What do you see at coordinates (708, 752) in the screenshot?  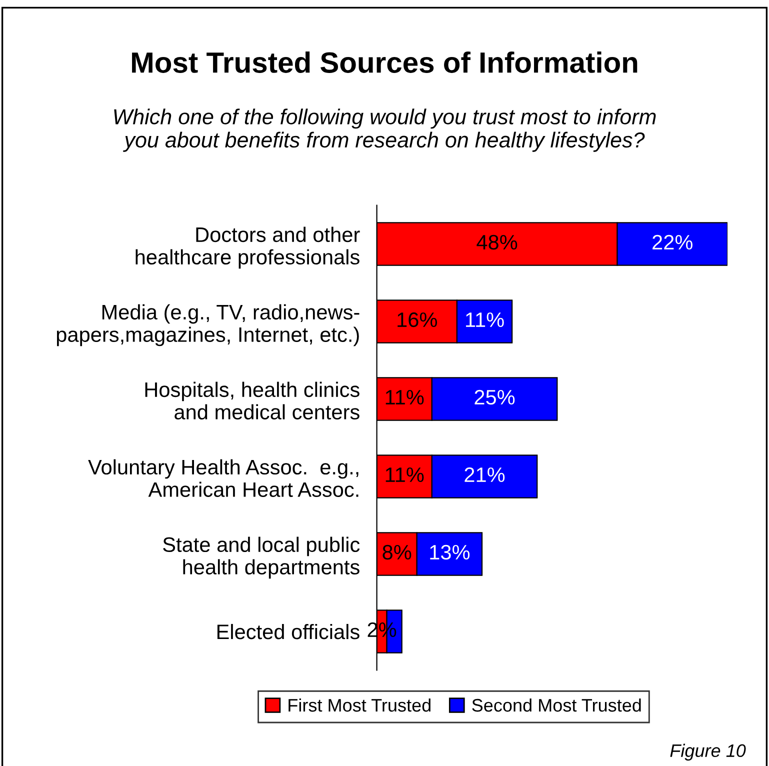 I see `caption: Figure 10` at bounding box center [708, 752].